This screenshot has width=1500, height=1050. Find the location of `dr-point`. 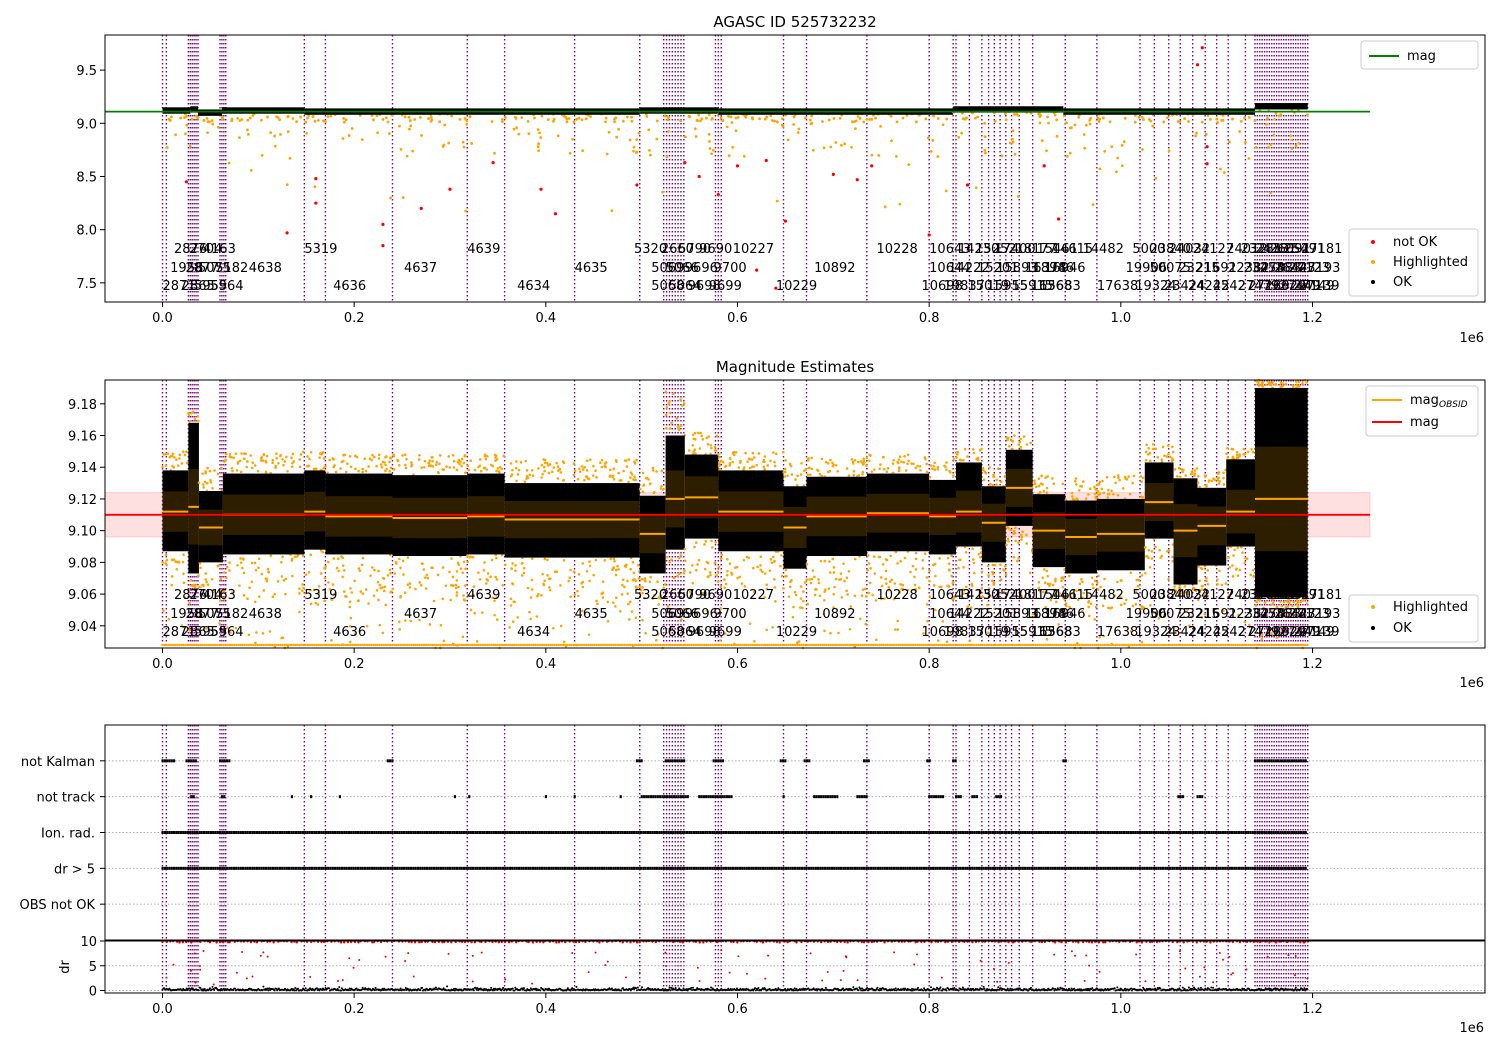

dr-point is located at coordinates (198, 990).